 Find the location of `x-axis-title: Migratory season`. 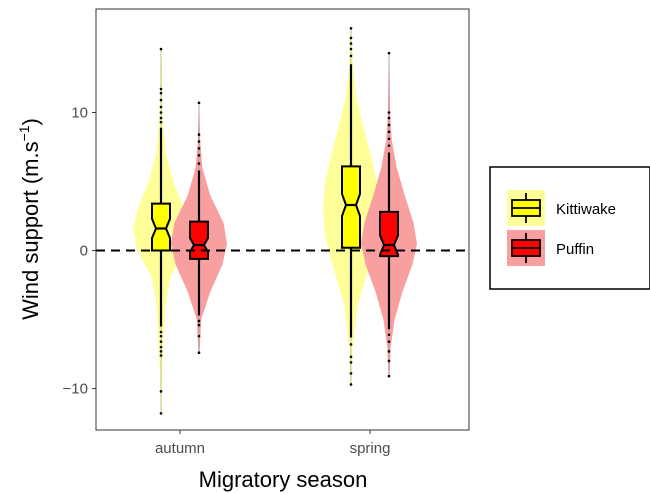

x-axis-title: Migratory season is located at coordinates (283, 479).